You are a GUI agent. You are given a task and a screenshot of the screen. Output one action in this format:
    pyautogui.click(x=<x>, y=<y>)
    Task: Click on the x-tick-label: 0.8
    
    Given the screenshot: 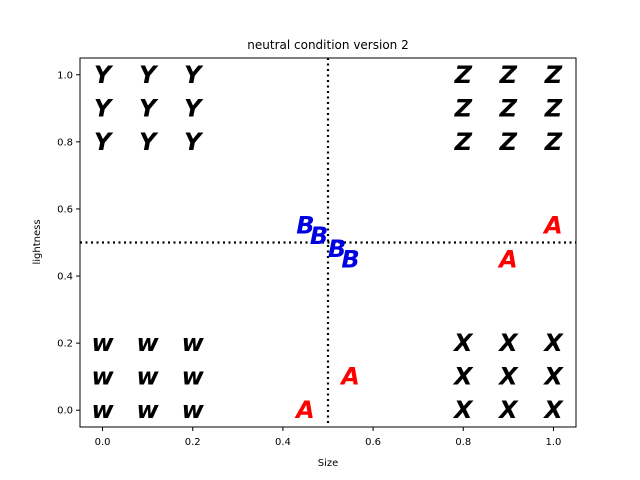 What is the action you would take?
    pyautogui.click(x=463, y=442)
    